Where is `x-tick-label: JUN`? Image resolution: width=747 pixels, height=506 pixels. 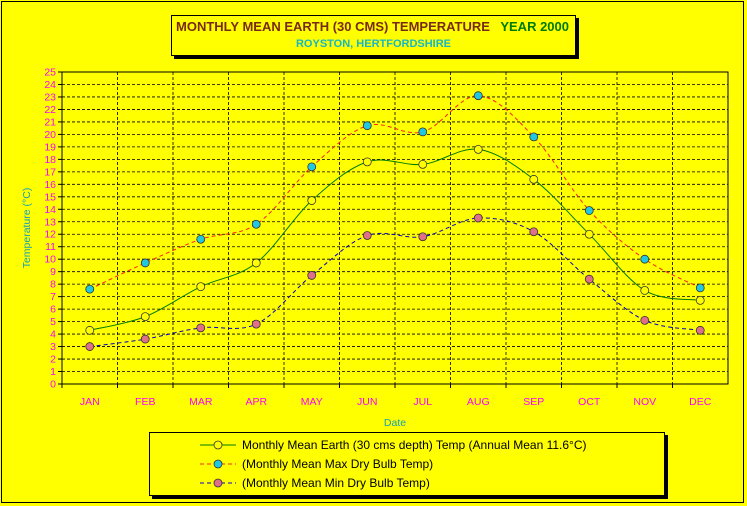 x-tick-label: JUN is located at coordinates (367, 402).